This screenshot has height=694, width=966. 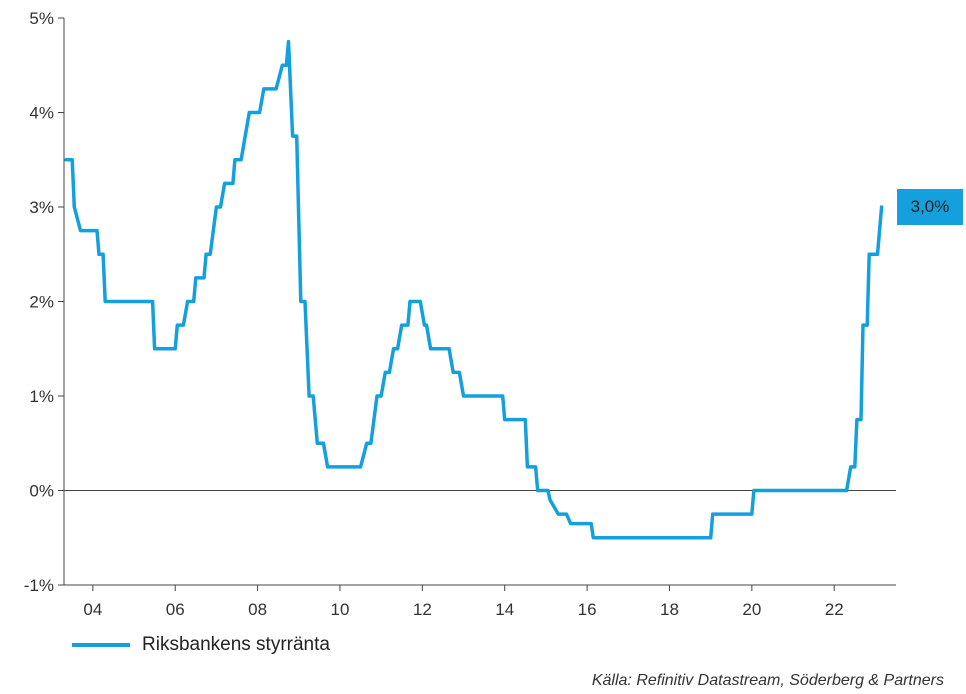 I want to click on x-tick-label: 14, so click(x=504, y=609).